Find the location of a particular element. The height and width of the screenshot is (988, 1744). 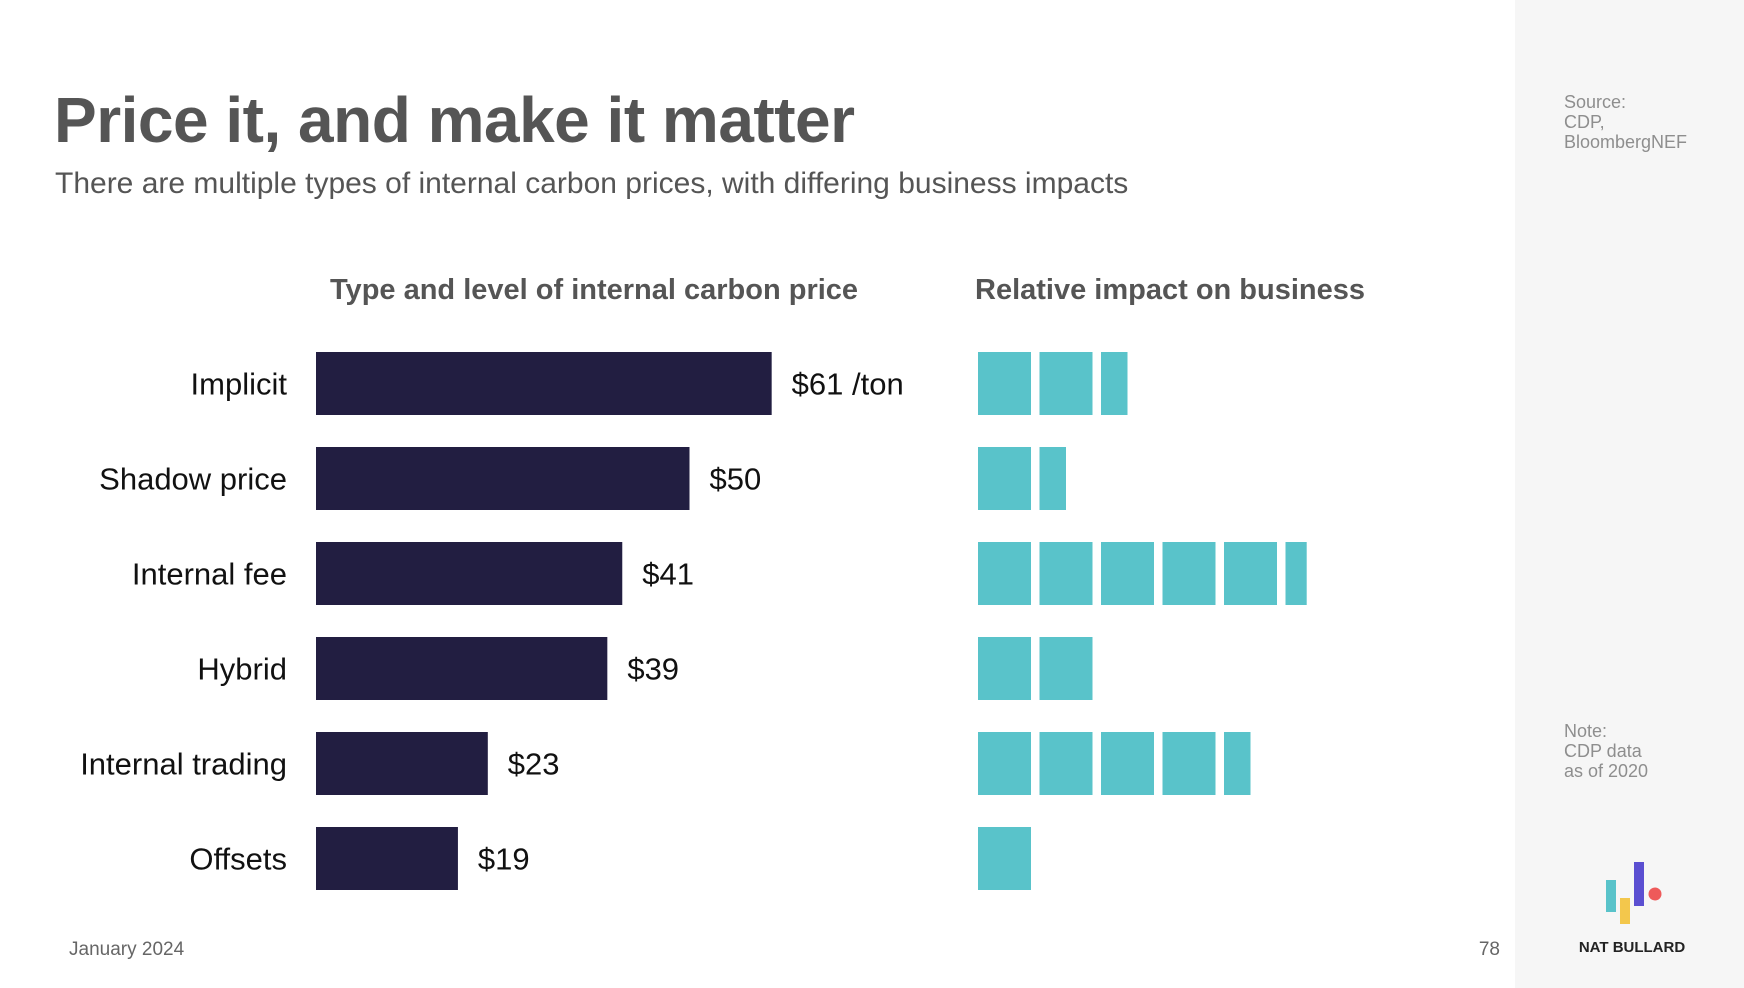

data-note: Note: CDP data as of 2020 is located at coordinates (1606, 751).